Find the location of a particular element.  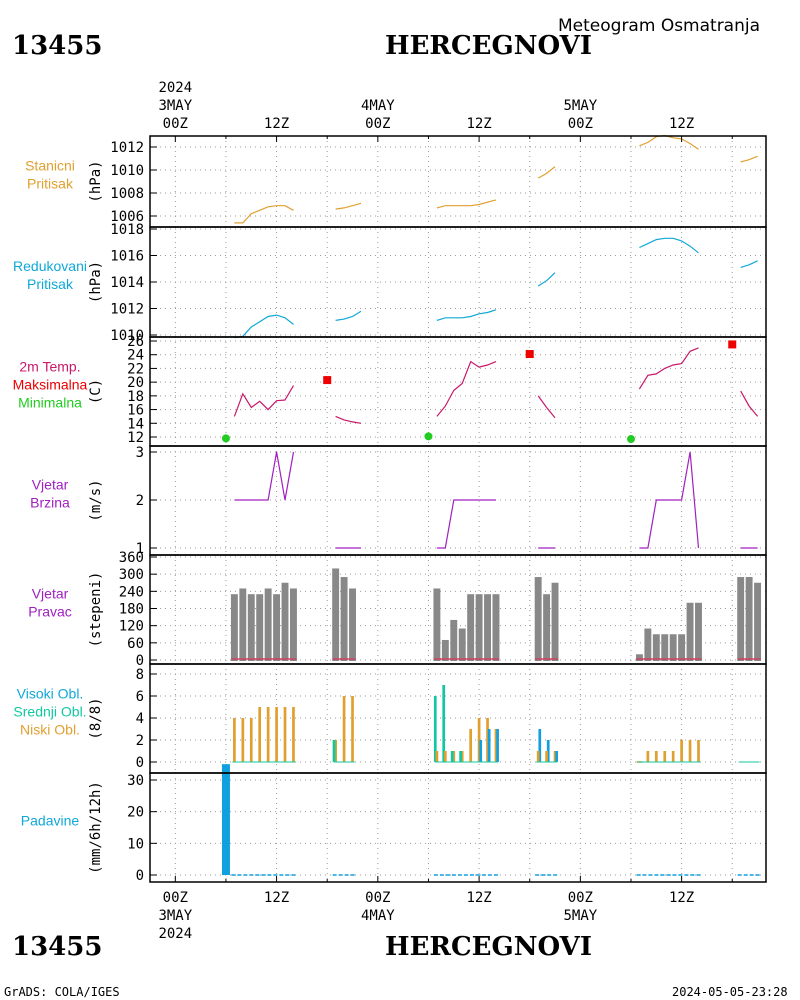

x-tick-label-bottom: 12Z is located at coordinates (478, 898).